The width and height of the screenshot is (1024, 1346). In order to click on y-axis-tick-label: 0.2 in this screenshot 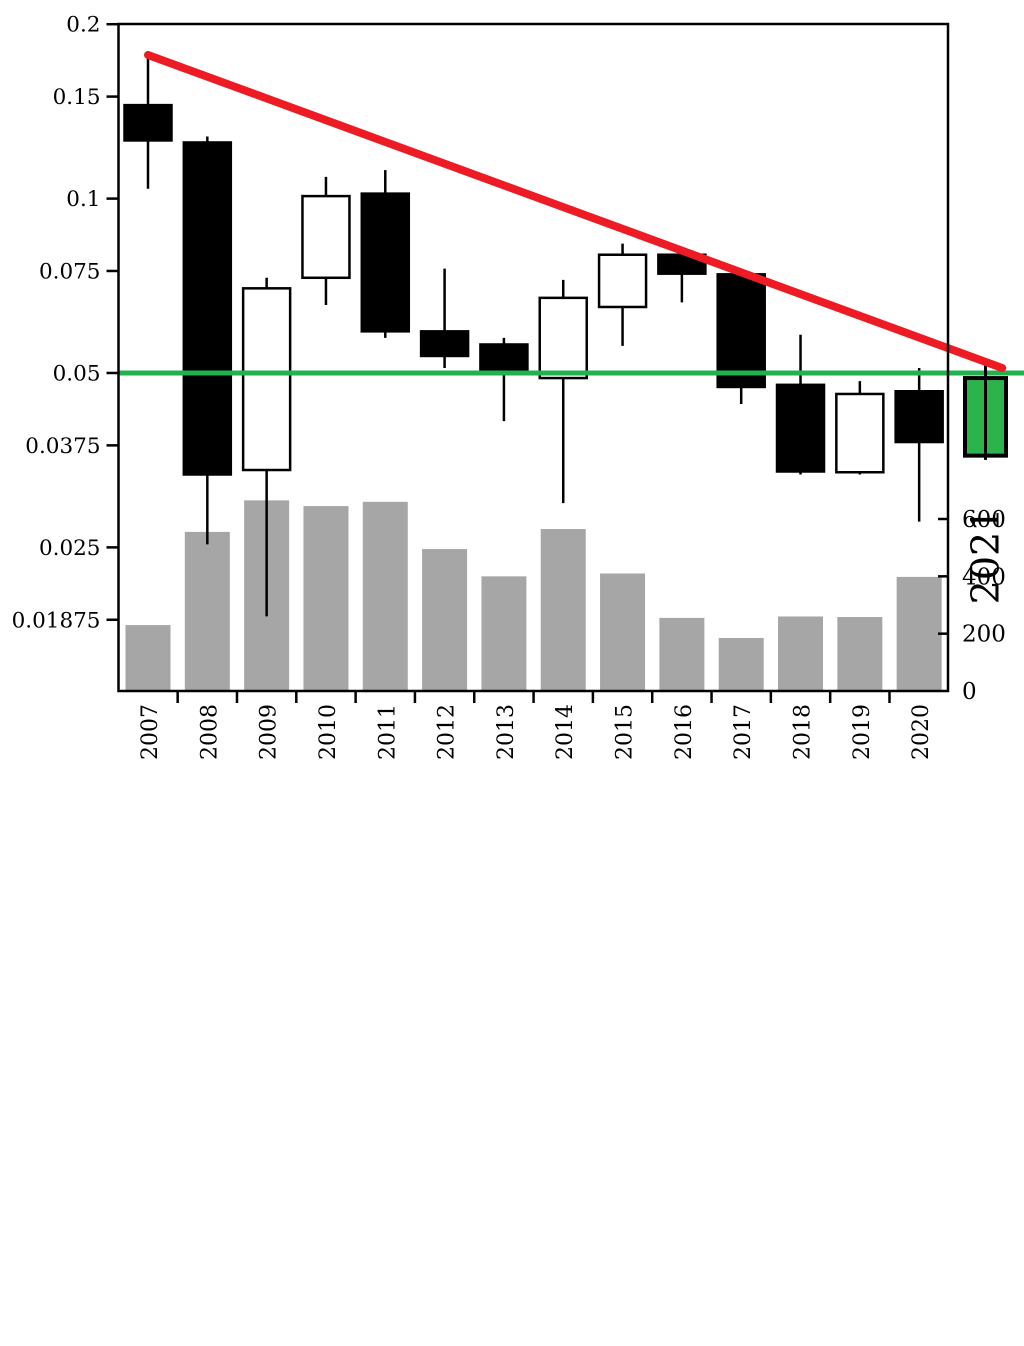, I will do `click(83, 25)`.